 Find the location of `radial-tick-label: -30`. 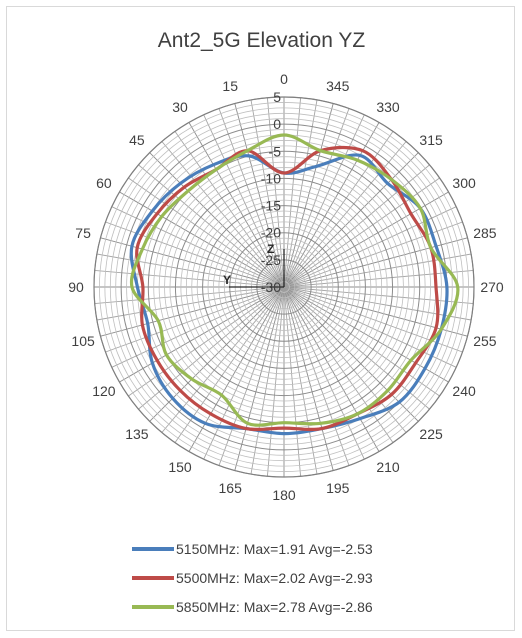

radial-tick-label: -30 is located at coordinates (271, 287).